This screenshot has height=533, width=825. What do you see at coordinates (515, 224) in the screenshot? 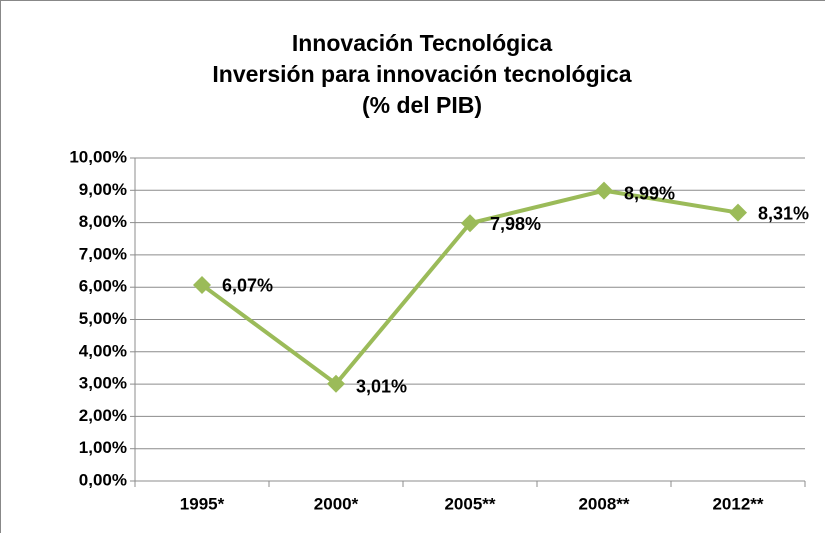
I see `data-label: 7,98%` at bounding box center [515, 224].